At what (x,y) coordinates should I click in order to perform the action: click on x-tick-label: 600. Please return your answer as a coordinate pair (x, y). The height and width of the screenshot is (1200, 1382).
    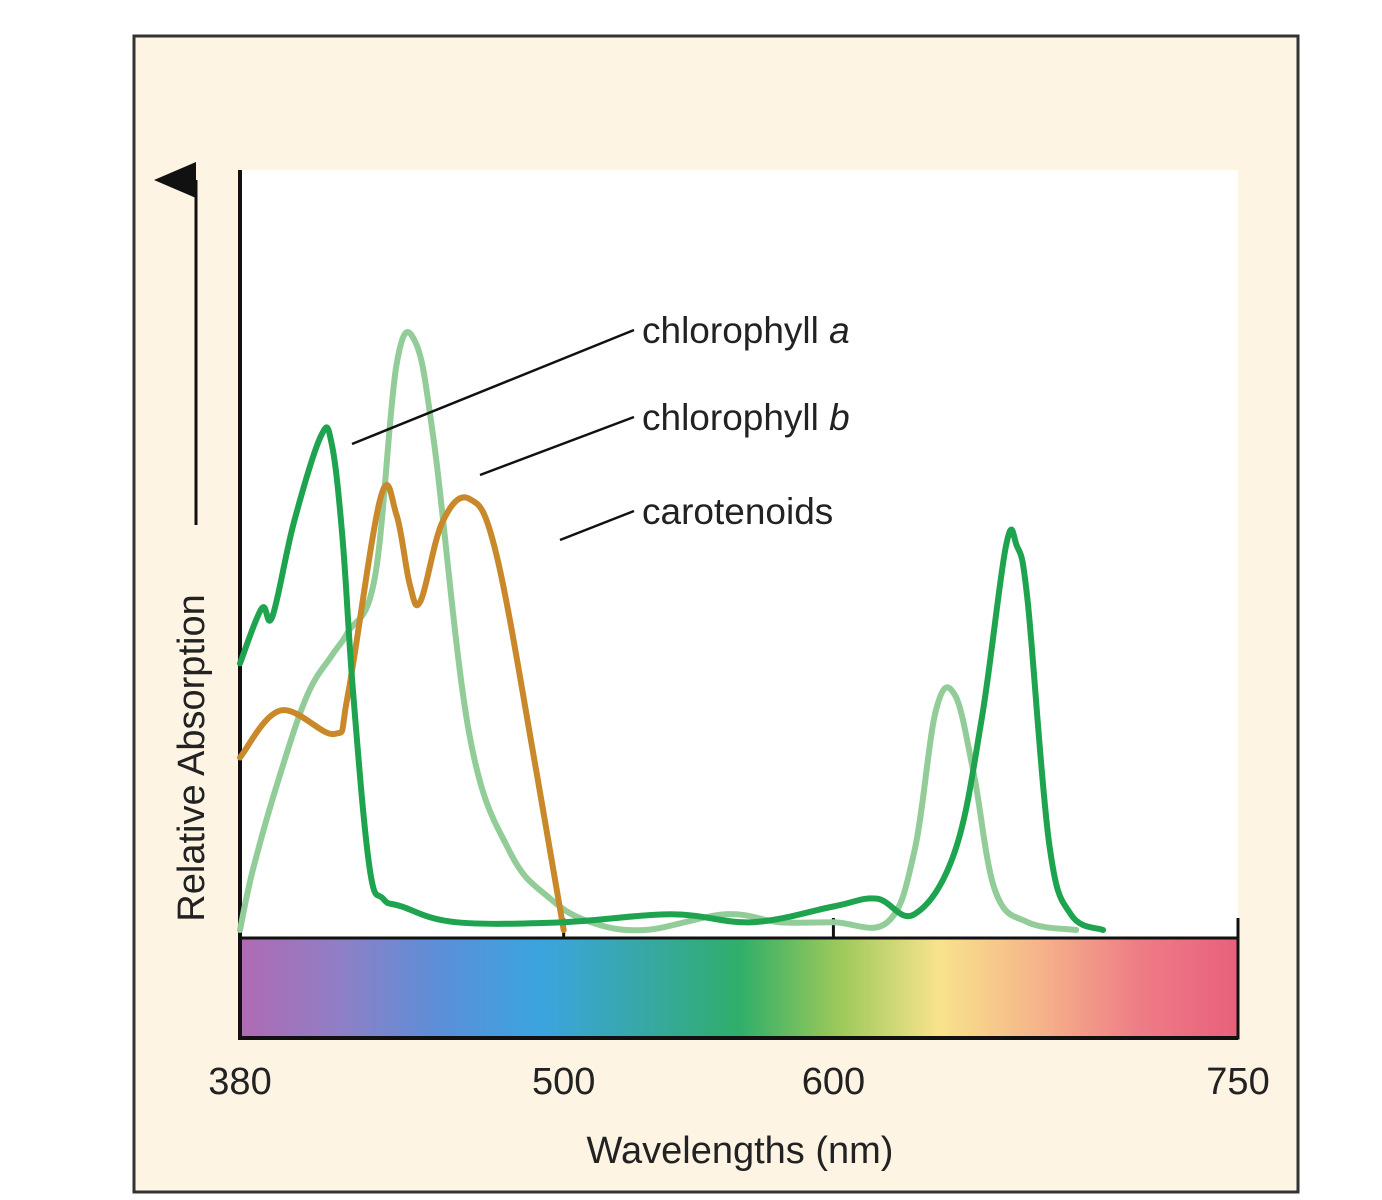
    Looking at the image, I should click on (833, 1082).